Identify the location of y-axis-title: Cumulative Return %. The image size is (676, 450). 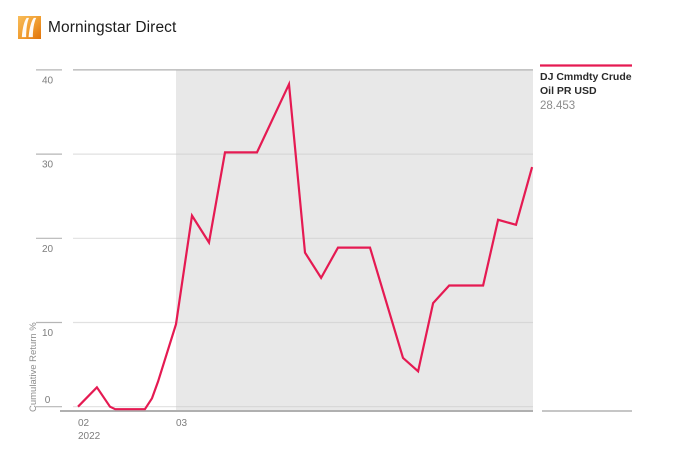
(33, 367).